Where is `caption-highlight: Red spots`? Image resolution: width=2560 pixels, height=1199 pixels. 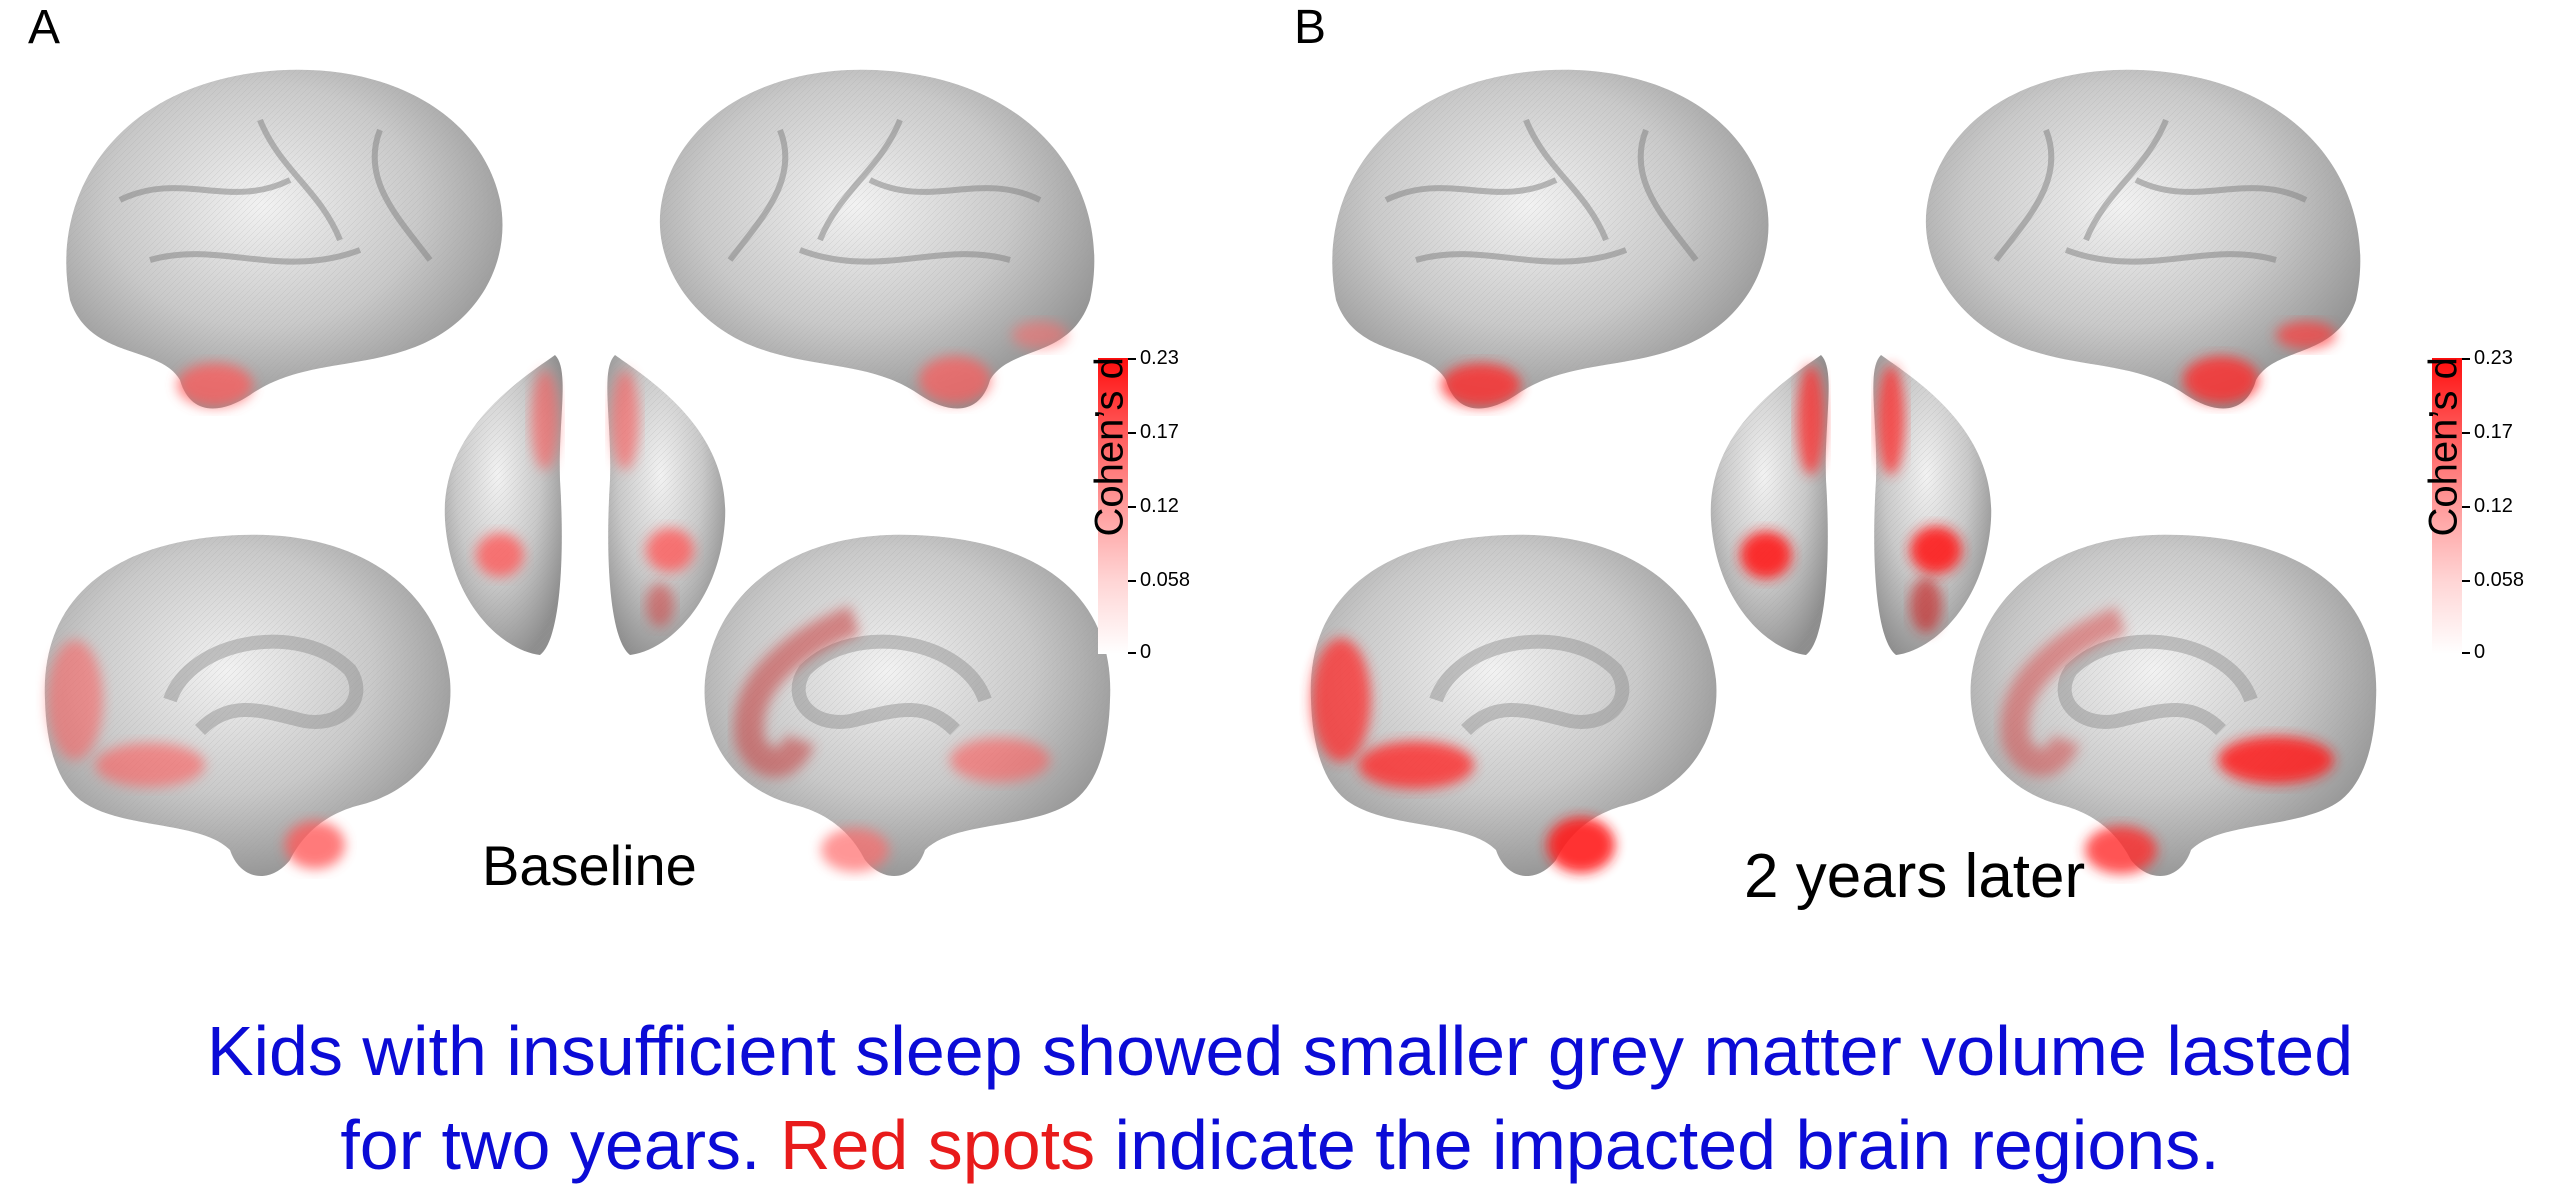
caption-highlight: Red spots is located at coordinates (937, 1145).